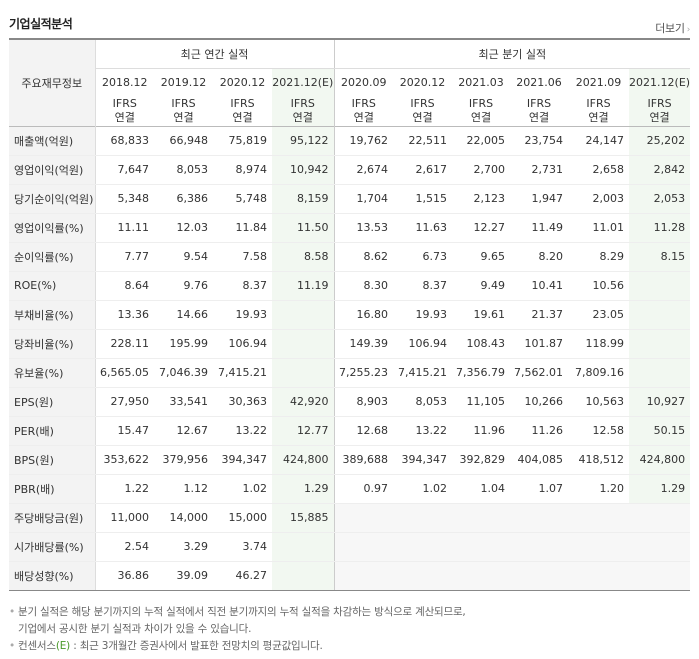  Describe the element at coordinates (242, 431) in the screenshot. I see `table-cell: 13.22` at that location.